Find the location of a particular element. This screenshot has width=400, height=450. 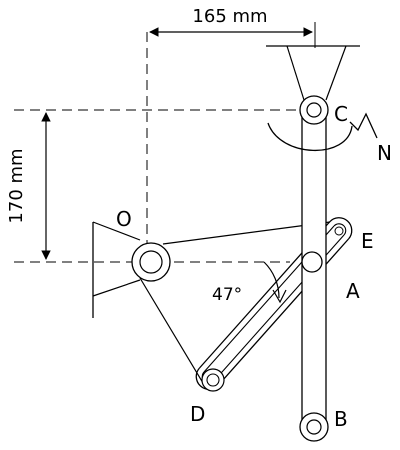

angle-marker: 47° is located at coordinates (249, 283).